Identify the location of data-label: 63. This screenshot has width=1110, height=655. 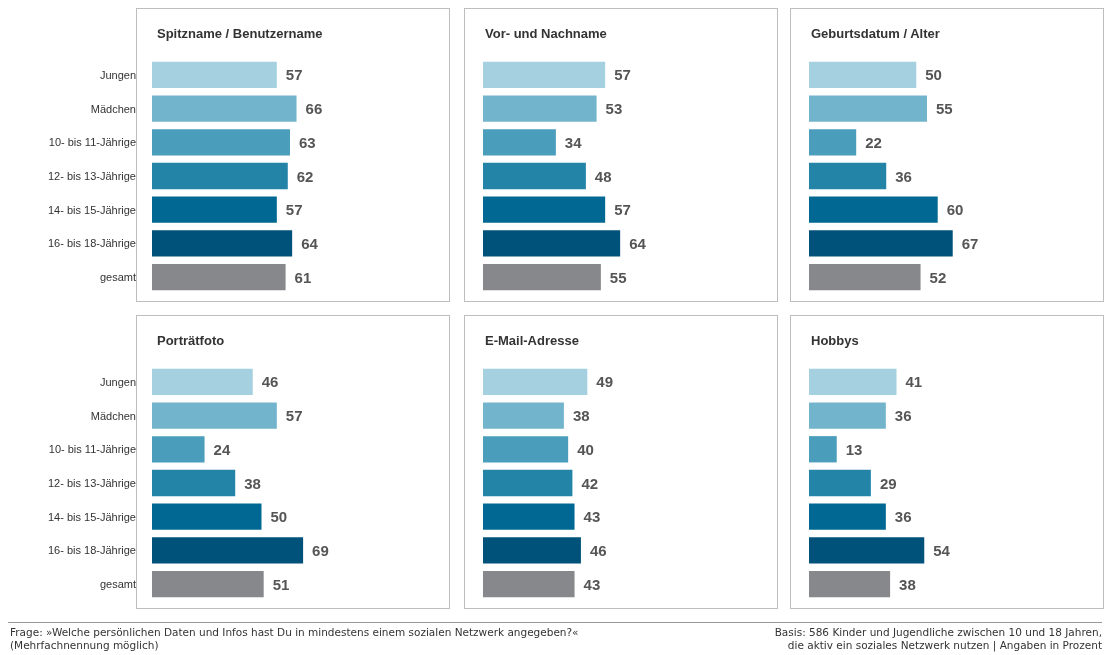
(307, 142).